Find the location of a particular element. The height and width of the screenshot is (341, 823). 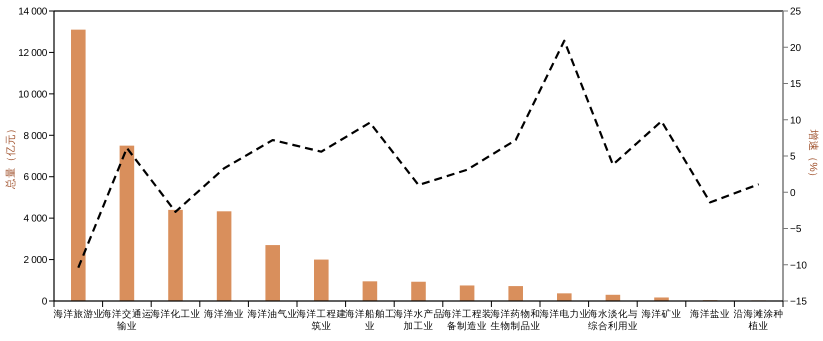

y2-tick-label: 15 is located at coordinates (796, 84).